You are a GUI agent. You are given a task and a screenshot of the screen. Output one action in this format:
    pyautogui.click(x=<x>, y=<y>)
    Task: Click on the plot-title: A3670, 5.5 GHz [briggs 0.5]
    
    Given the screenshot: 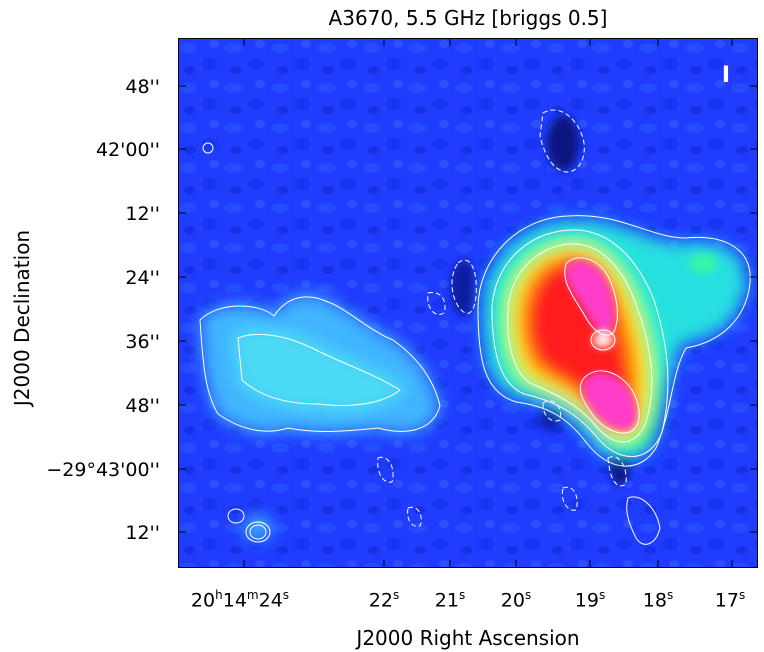 What is the action you would take?
    pyautogui.click(x=468, y=18)
    